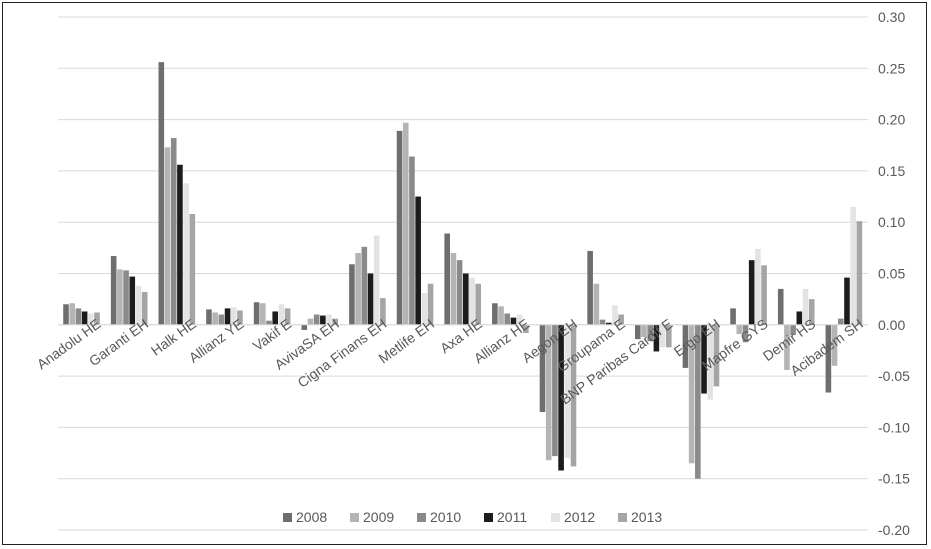 The width and height of the screenshot is (931, 549). Describe the element at coordinates (891, 171) in the screenshot. I see `y-tick-label: 0.15` at that location.